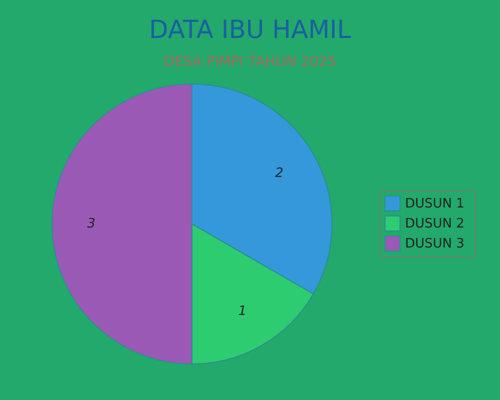 The width and height of the screenshot is (500, 400). What do you see at coordinates (434, 244) in the screenshot?
I see `legend-label: DUSUN 3` at bounding box center [434, 244].